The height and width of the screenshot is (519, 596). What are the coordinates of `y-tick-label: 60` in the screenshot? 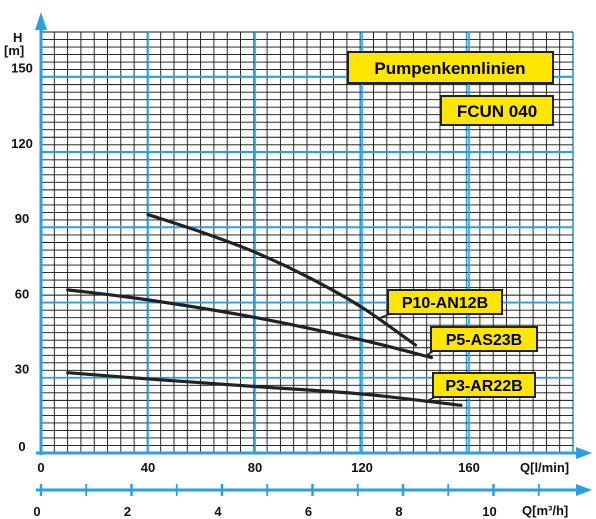 It's located at (22, 293).